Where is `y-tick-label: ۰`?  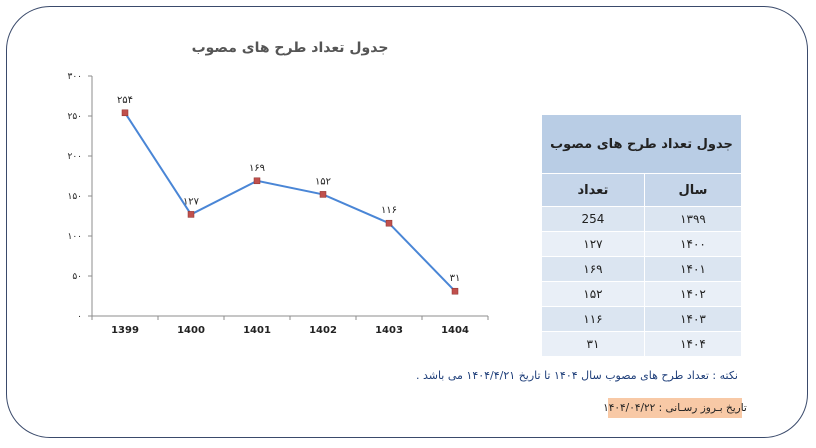 y-tick-label: ۰ is located at coordinates (79, 317).